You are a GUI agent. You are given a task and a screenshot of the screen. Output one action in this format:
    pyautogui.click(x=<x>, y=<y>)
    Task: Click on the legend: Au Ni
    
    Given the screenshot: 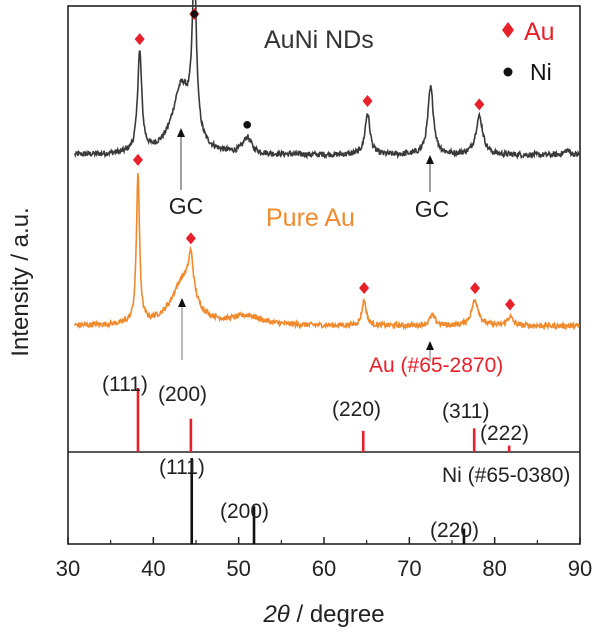 What is the action you would take?
    pyautogui.click(x=528, y=51)
    